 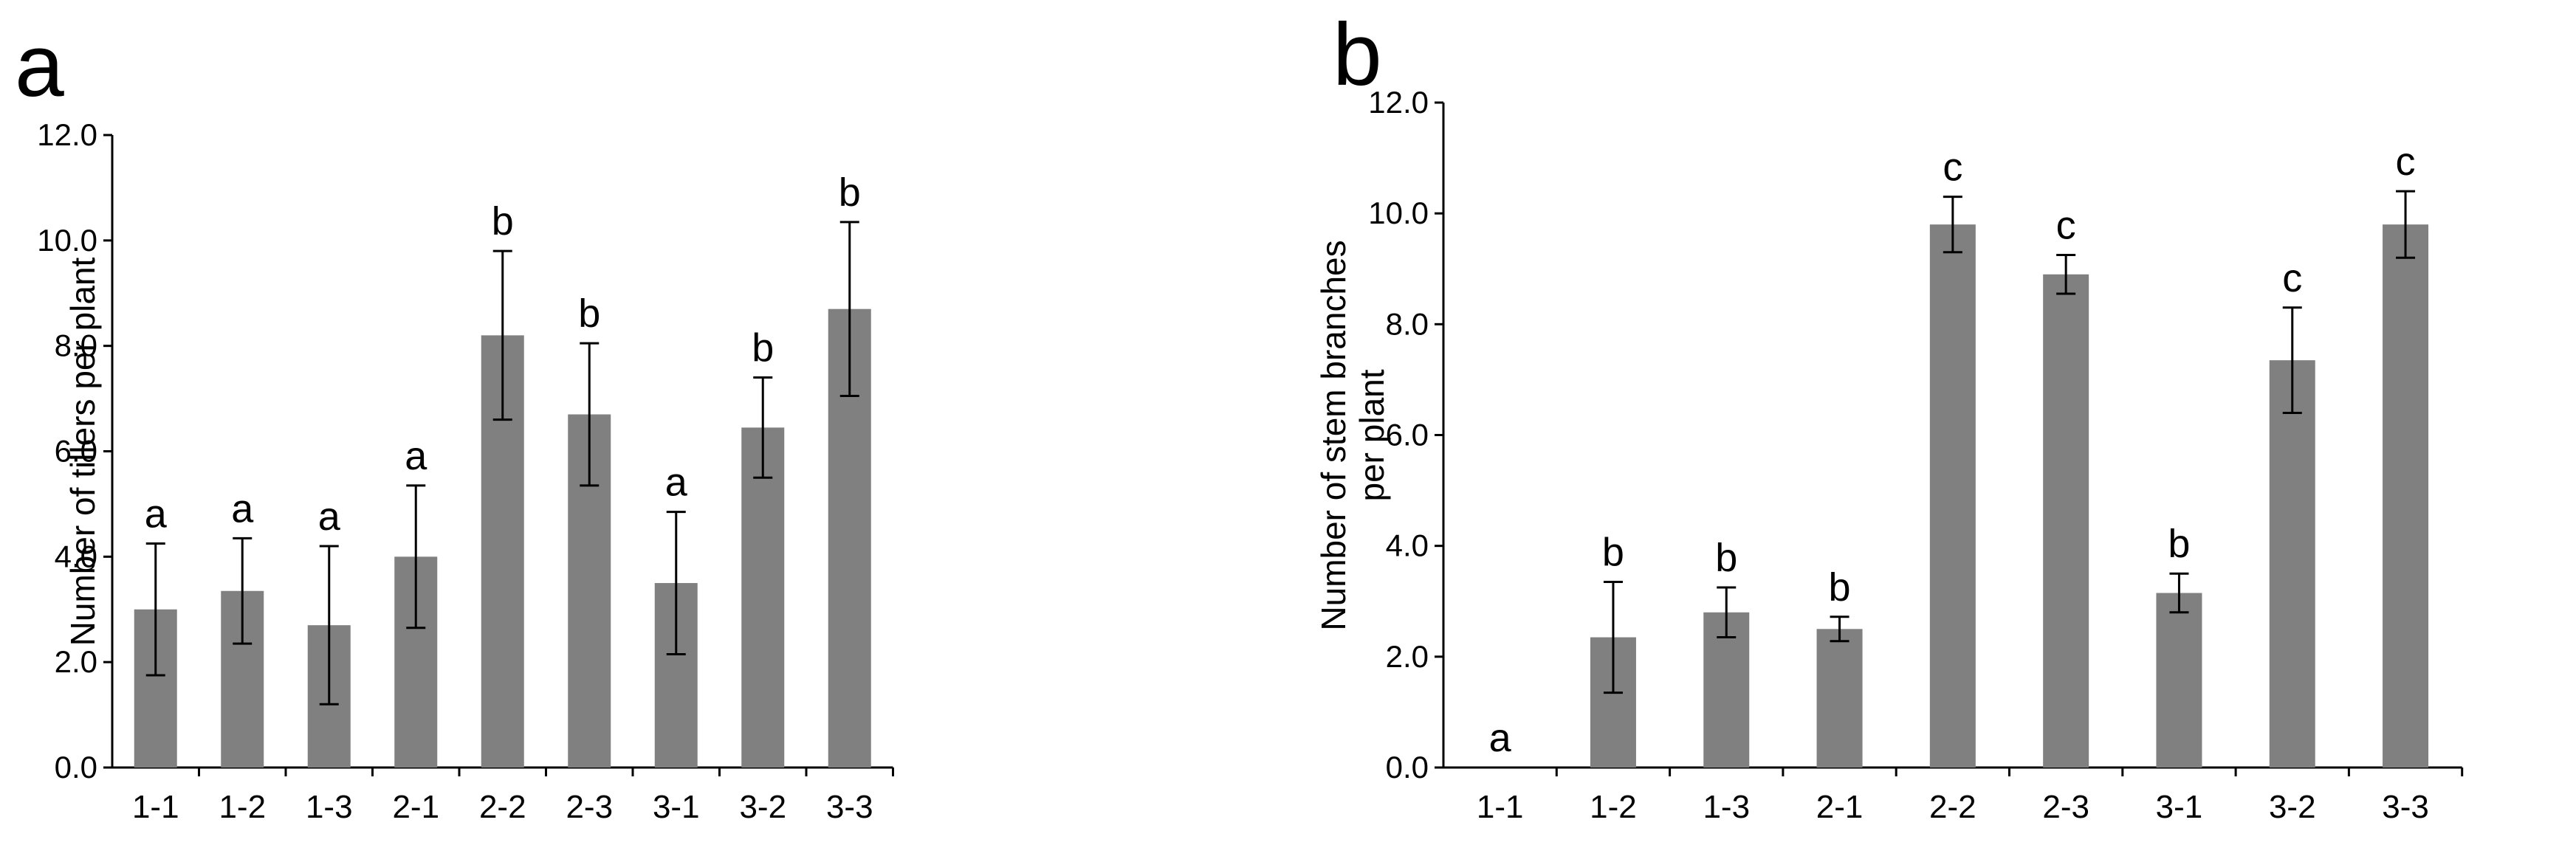 I want to click on y-axis-label-line: per plant, so click(x=1372, y=435).